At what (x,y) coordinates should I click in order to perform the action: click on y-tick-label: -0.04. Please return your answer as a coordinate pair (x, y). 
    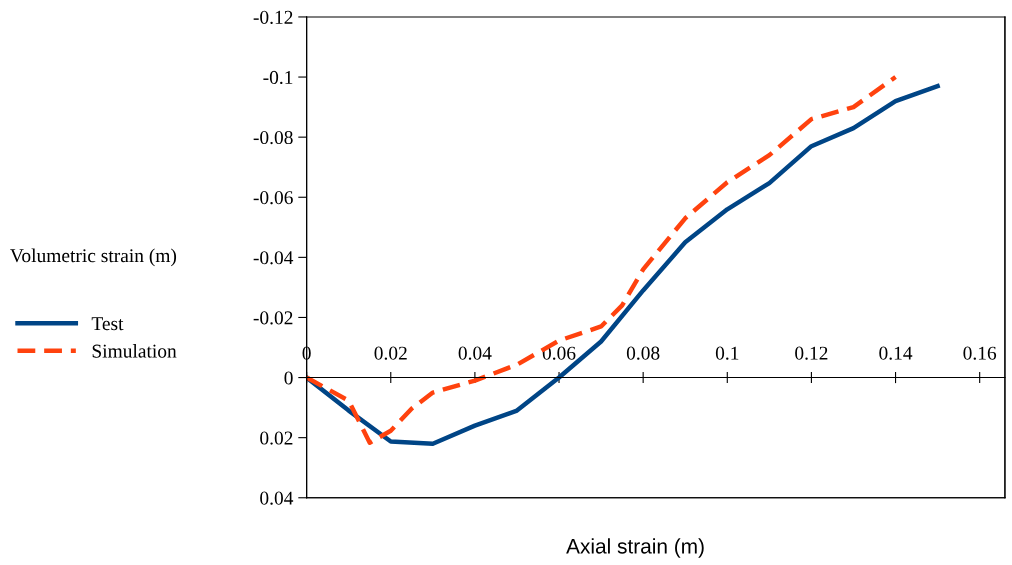
    Looking at the image, I should click on (273, 258).